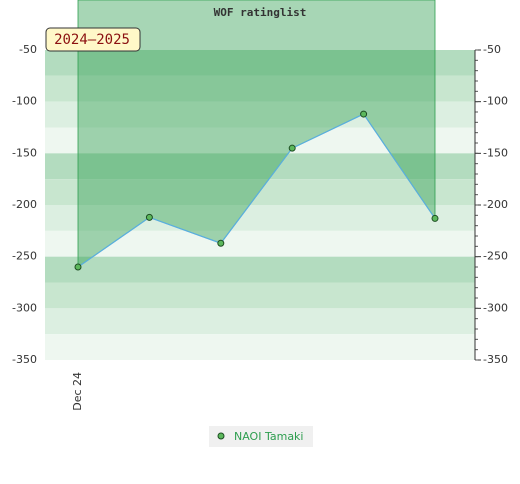  What do you see at coordinates (260, 12) in the screenshot?
I see `chart-title: WOF ratinglist` at bounding box center [260, 12].